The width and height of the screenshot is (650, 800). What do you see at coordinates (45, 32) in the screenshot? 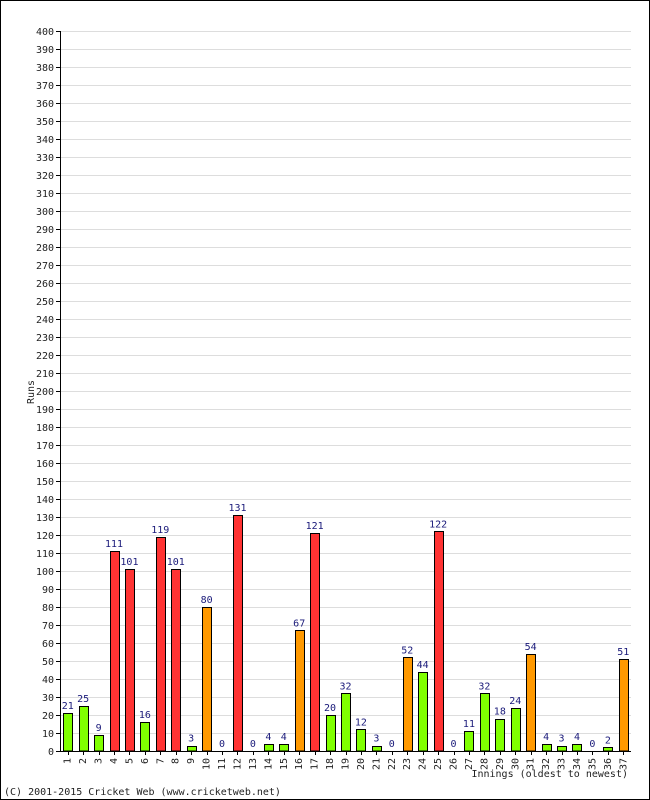
I see `y-tick-label: 400` at bounding box center [45, 32].